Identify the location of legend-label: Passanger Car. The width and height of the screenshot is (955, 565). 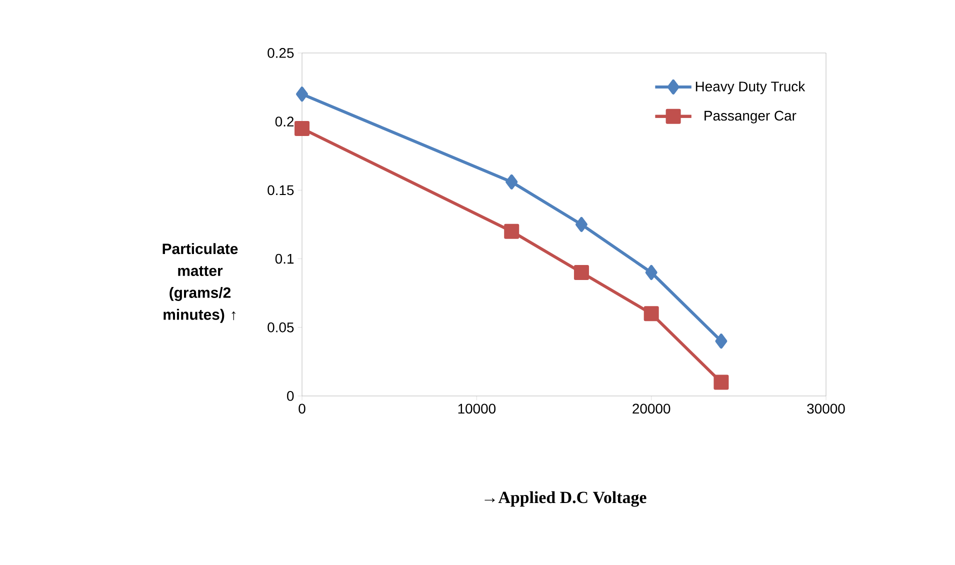
(750, 117).